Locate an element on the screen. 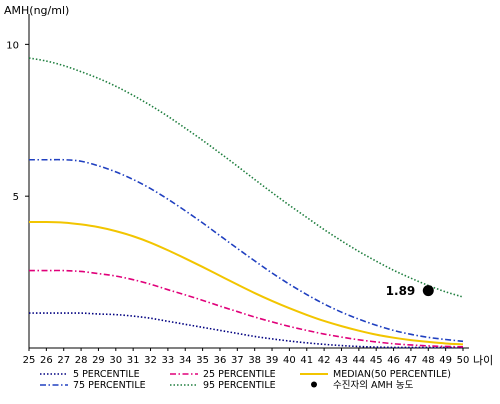 Image resolution: width=500 pixels, height=404 pixels. x-tick-label: 48 is located at coordinates (428, 360).